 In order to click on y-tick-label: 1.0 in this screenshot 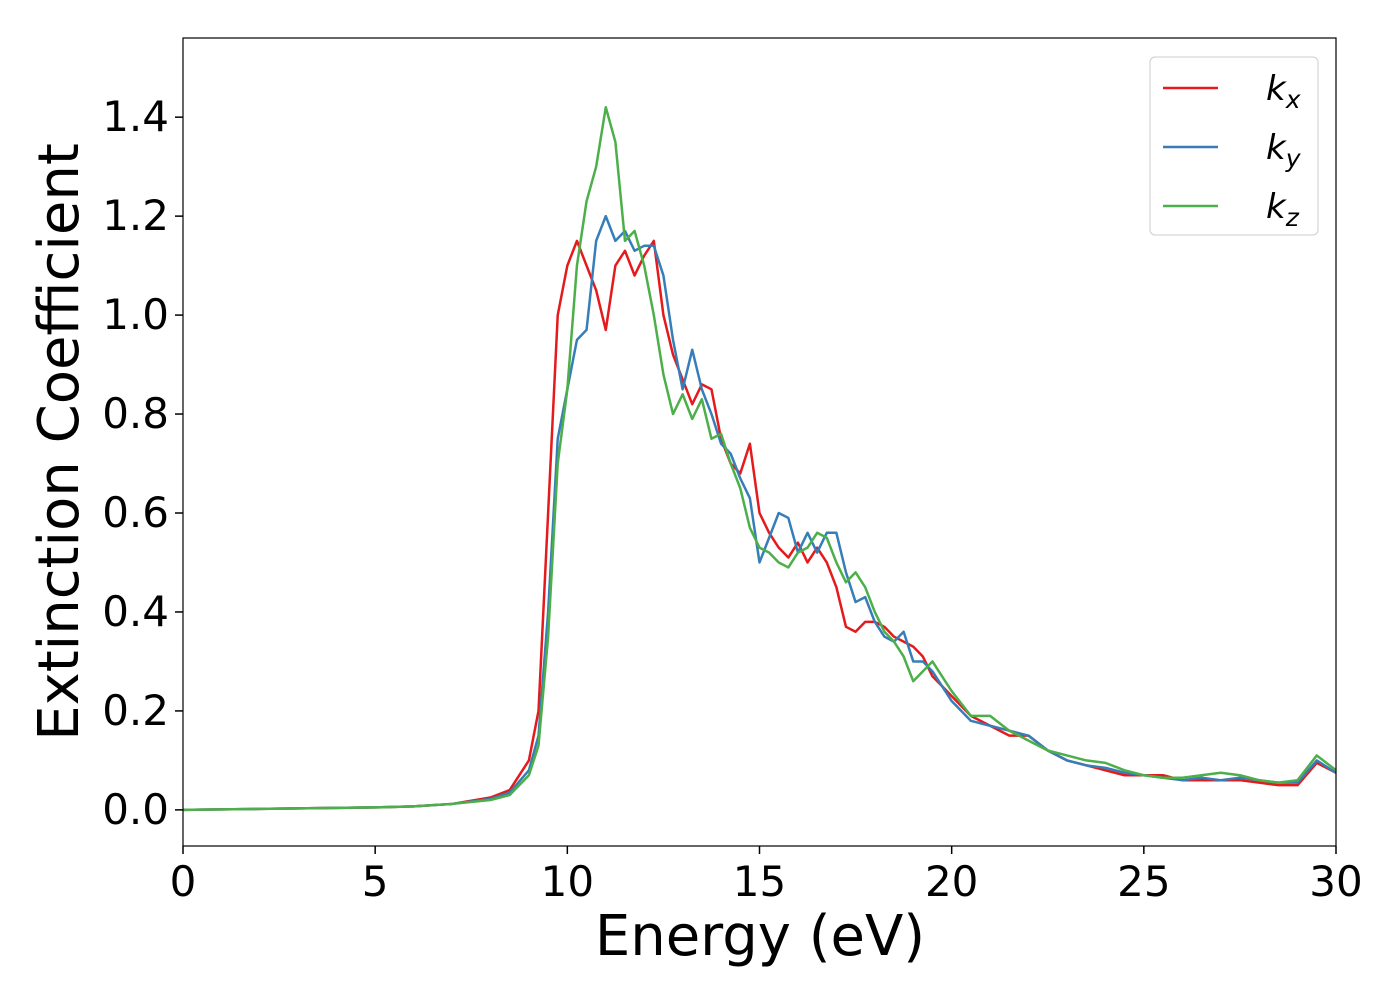, I will do `click(135, 314)`.